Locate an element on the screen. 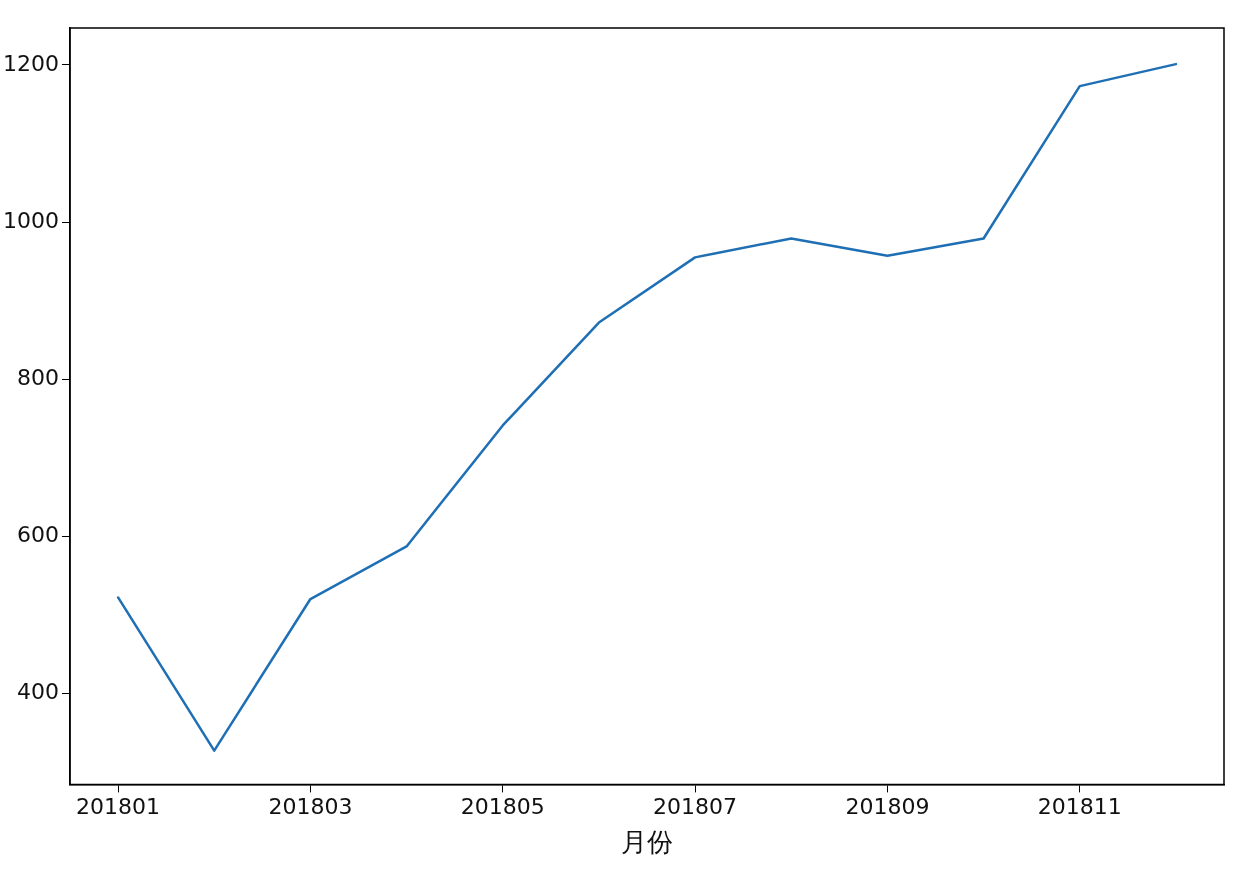 Image resolution: width=1256 pixels, height=870 pixels. y-tick-label: 1200 is located at coordinates (30, 63).